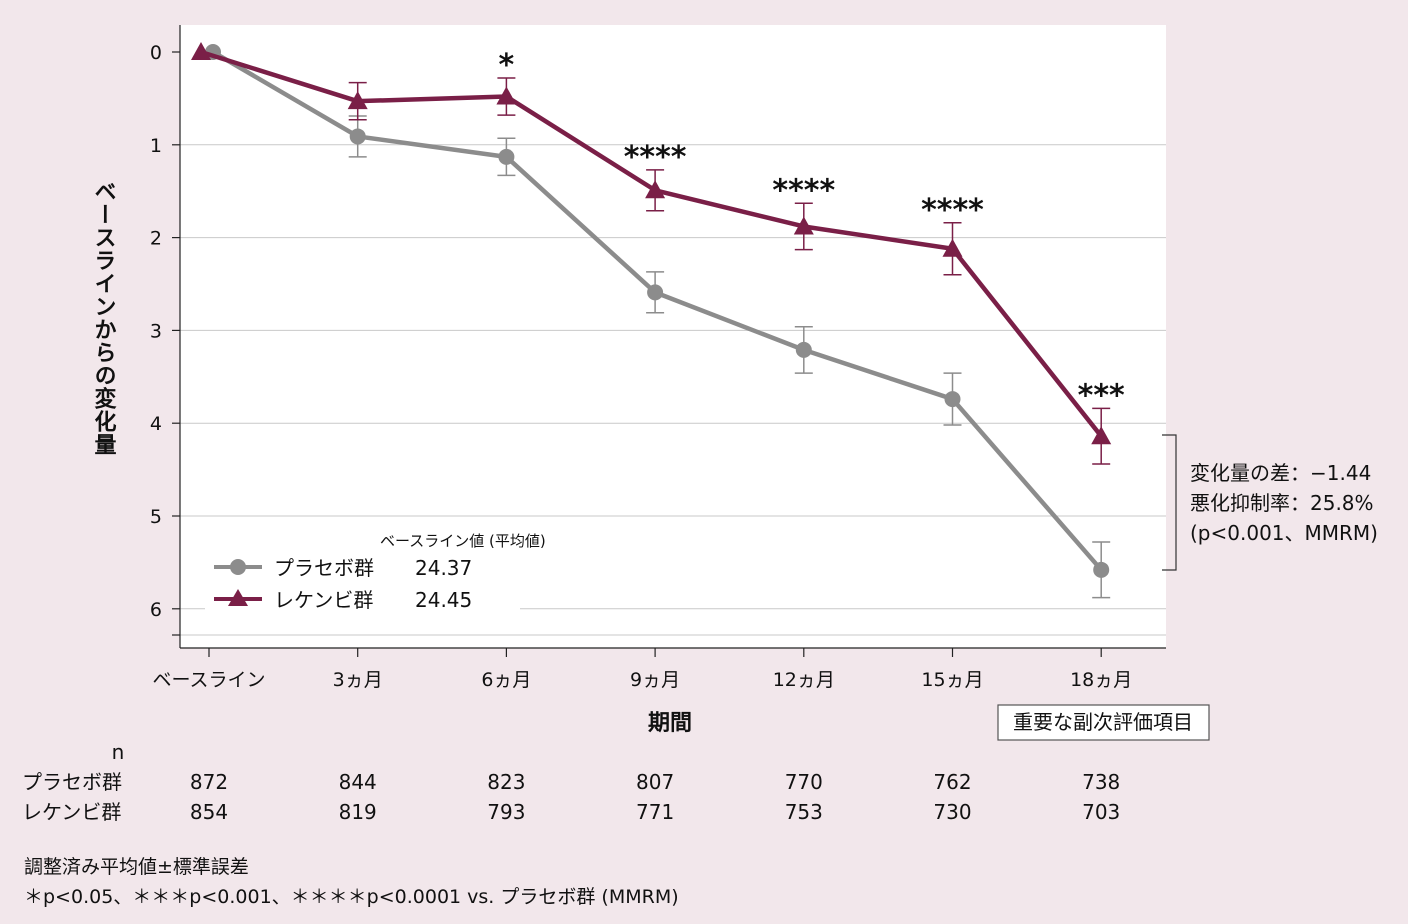 The width and height of the screenshot is (1408, 924). Describe the element at coordinates (156, 610) in the screenshot. I see `y-tick-label: 6` at that location.